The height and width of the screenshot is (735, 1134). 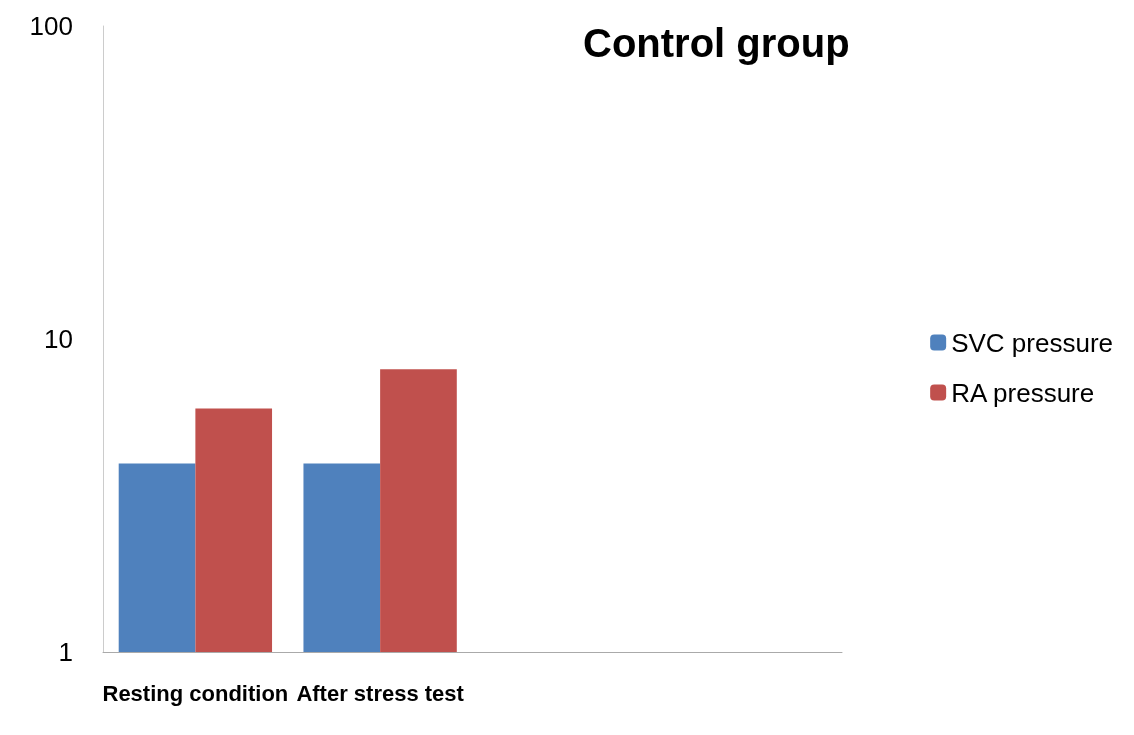 What do you see at coordinates (1023, 392) in the screenshot?
I see `legend-label: RA pressure` at bounding box center [1023, 392].